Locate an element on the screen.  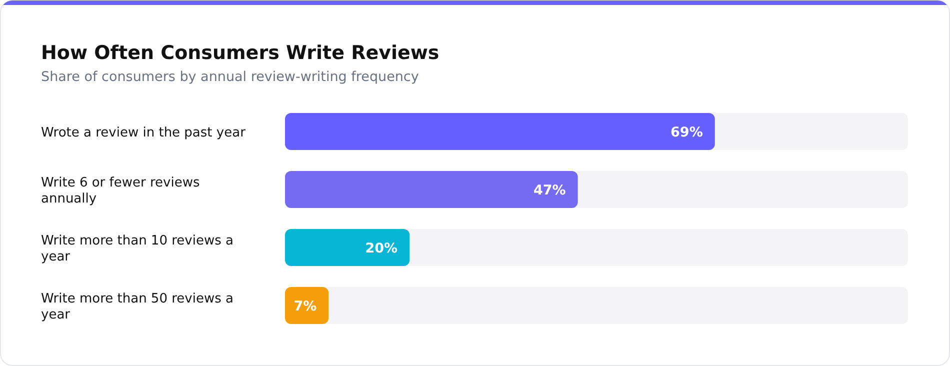
y-tick-label: Write more than 10 reviews a year is located at coordinates (137, 249).